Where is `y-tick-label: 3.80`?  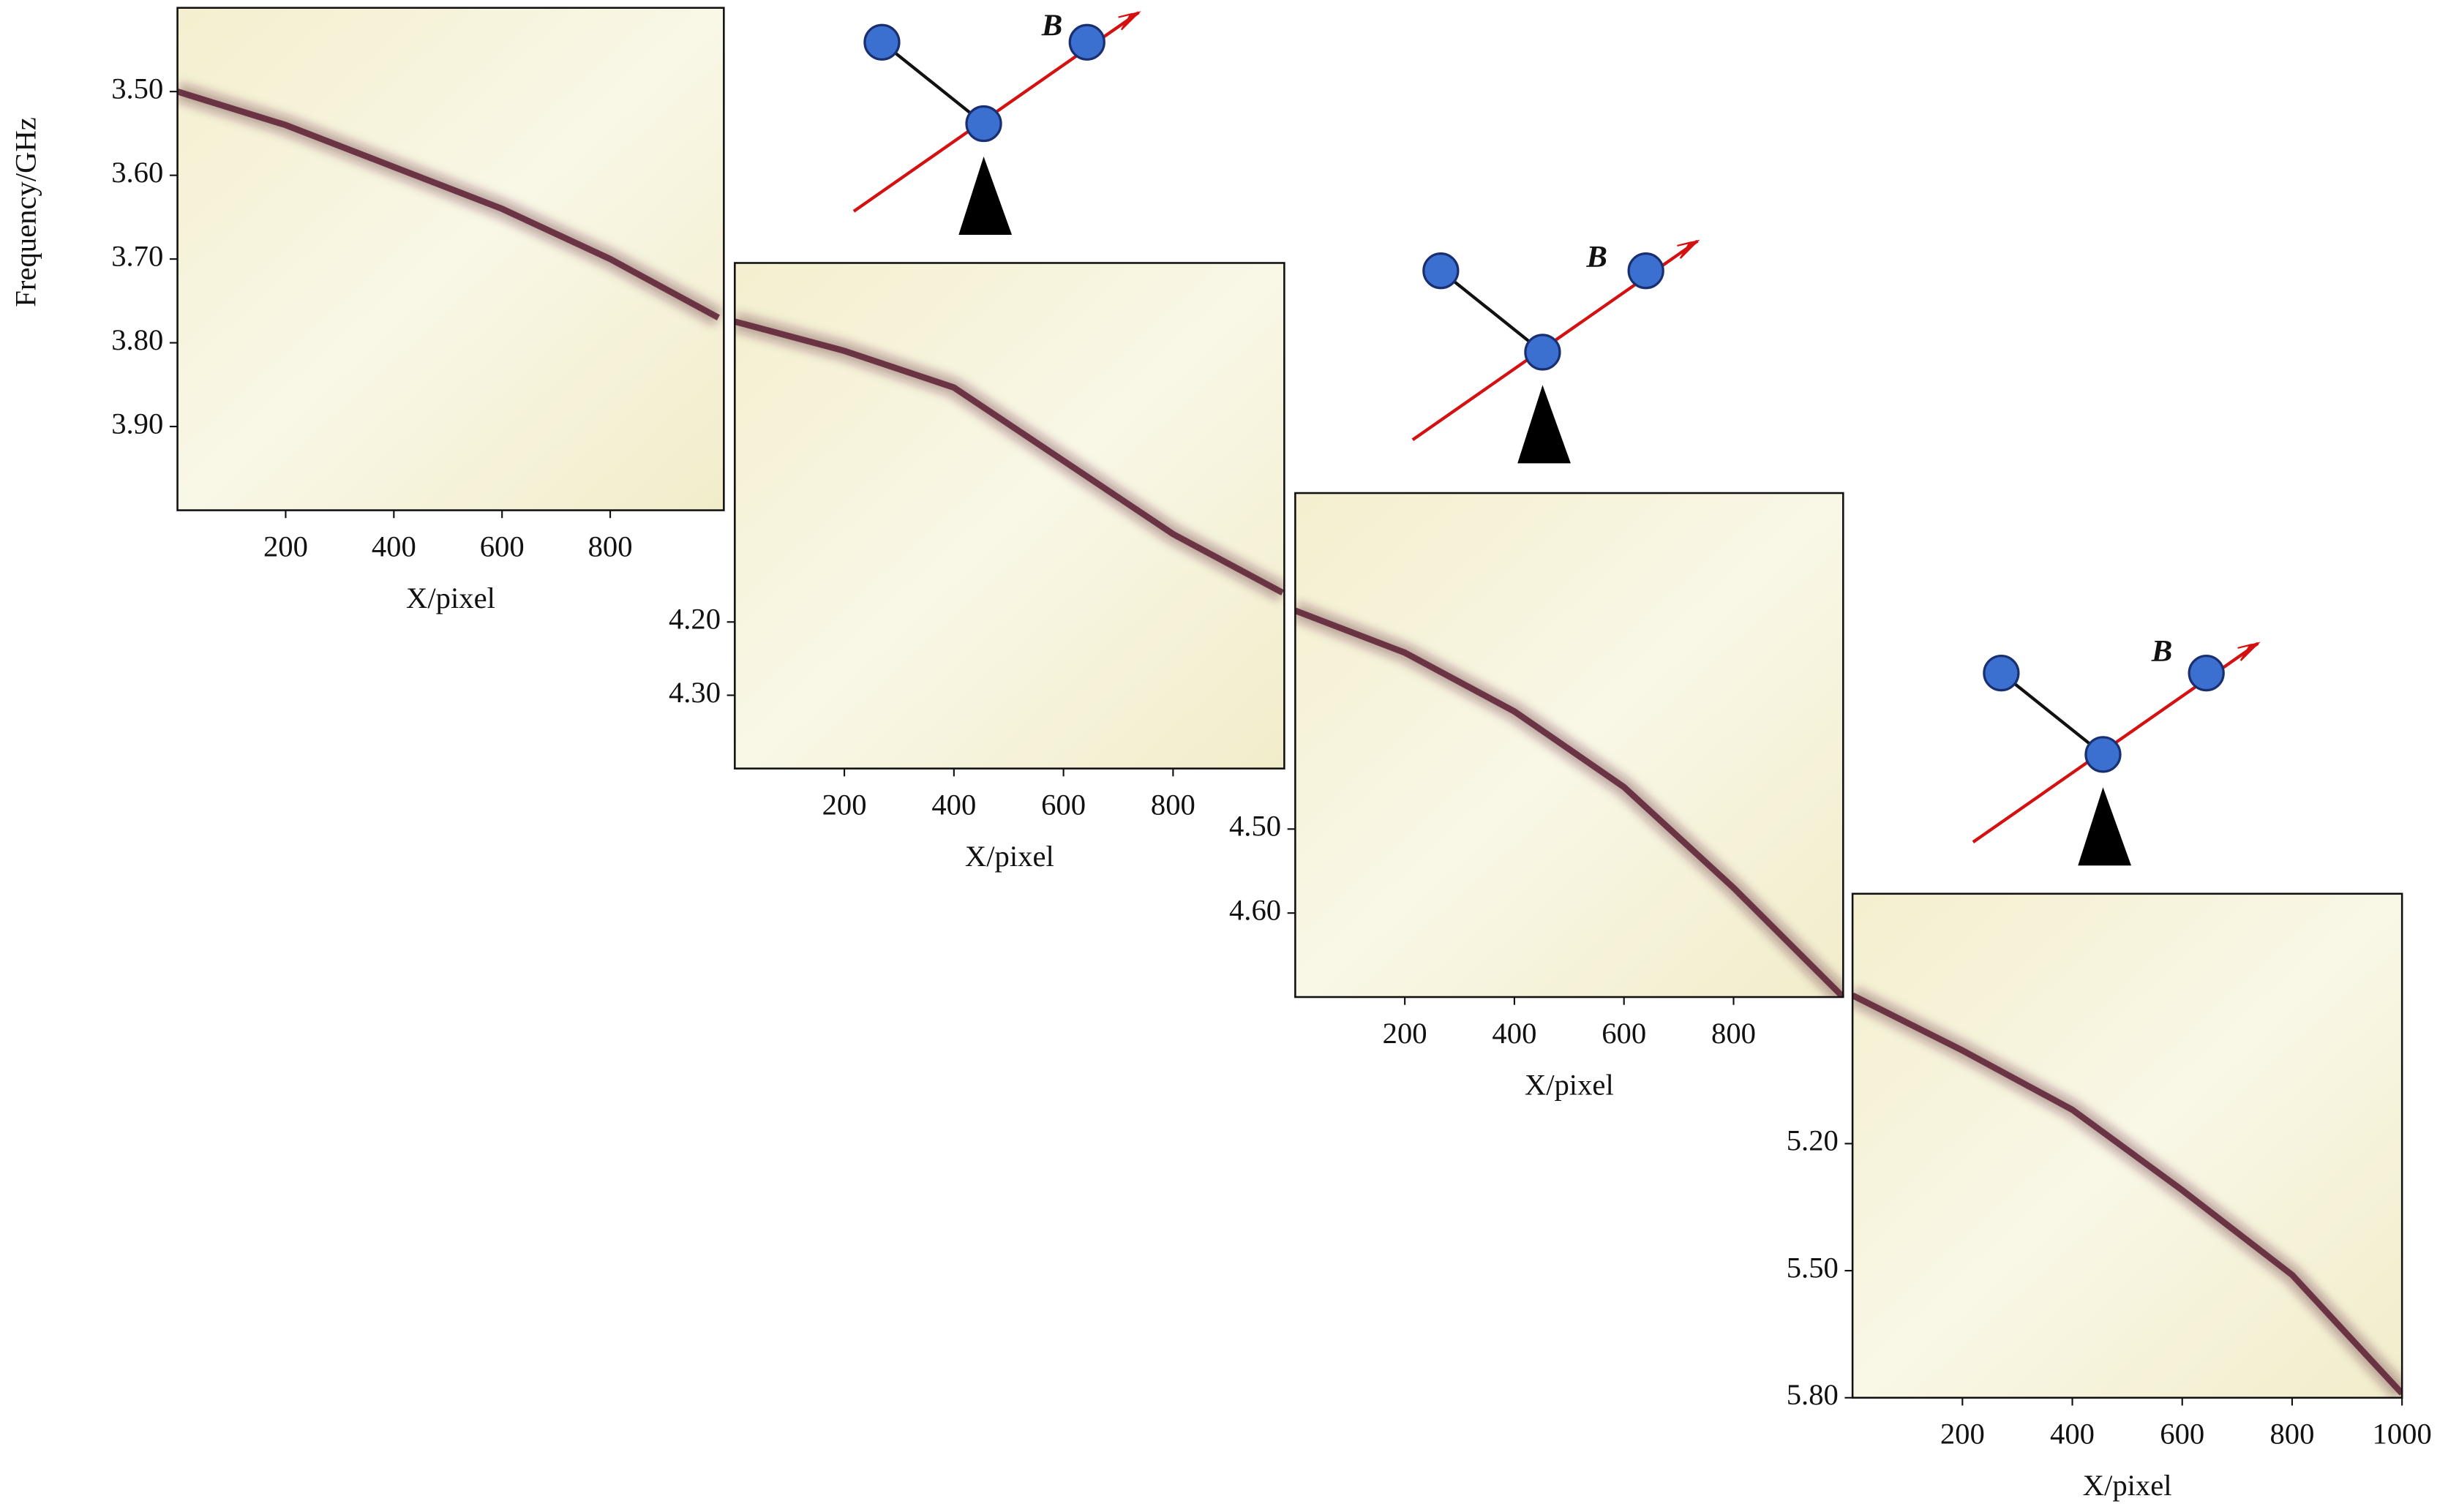
y-tick-label: 3.80 is located at coordinates (137, 339).